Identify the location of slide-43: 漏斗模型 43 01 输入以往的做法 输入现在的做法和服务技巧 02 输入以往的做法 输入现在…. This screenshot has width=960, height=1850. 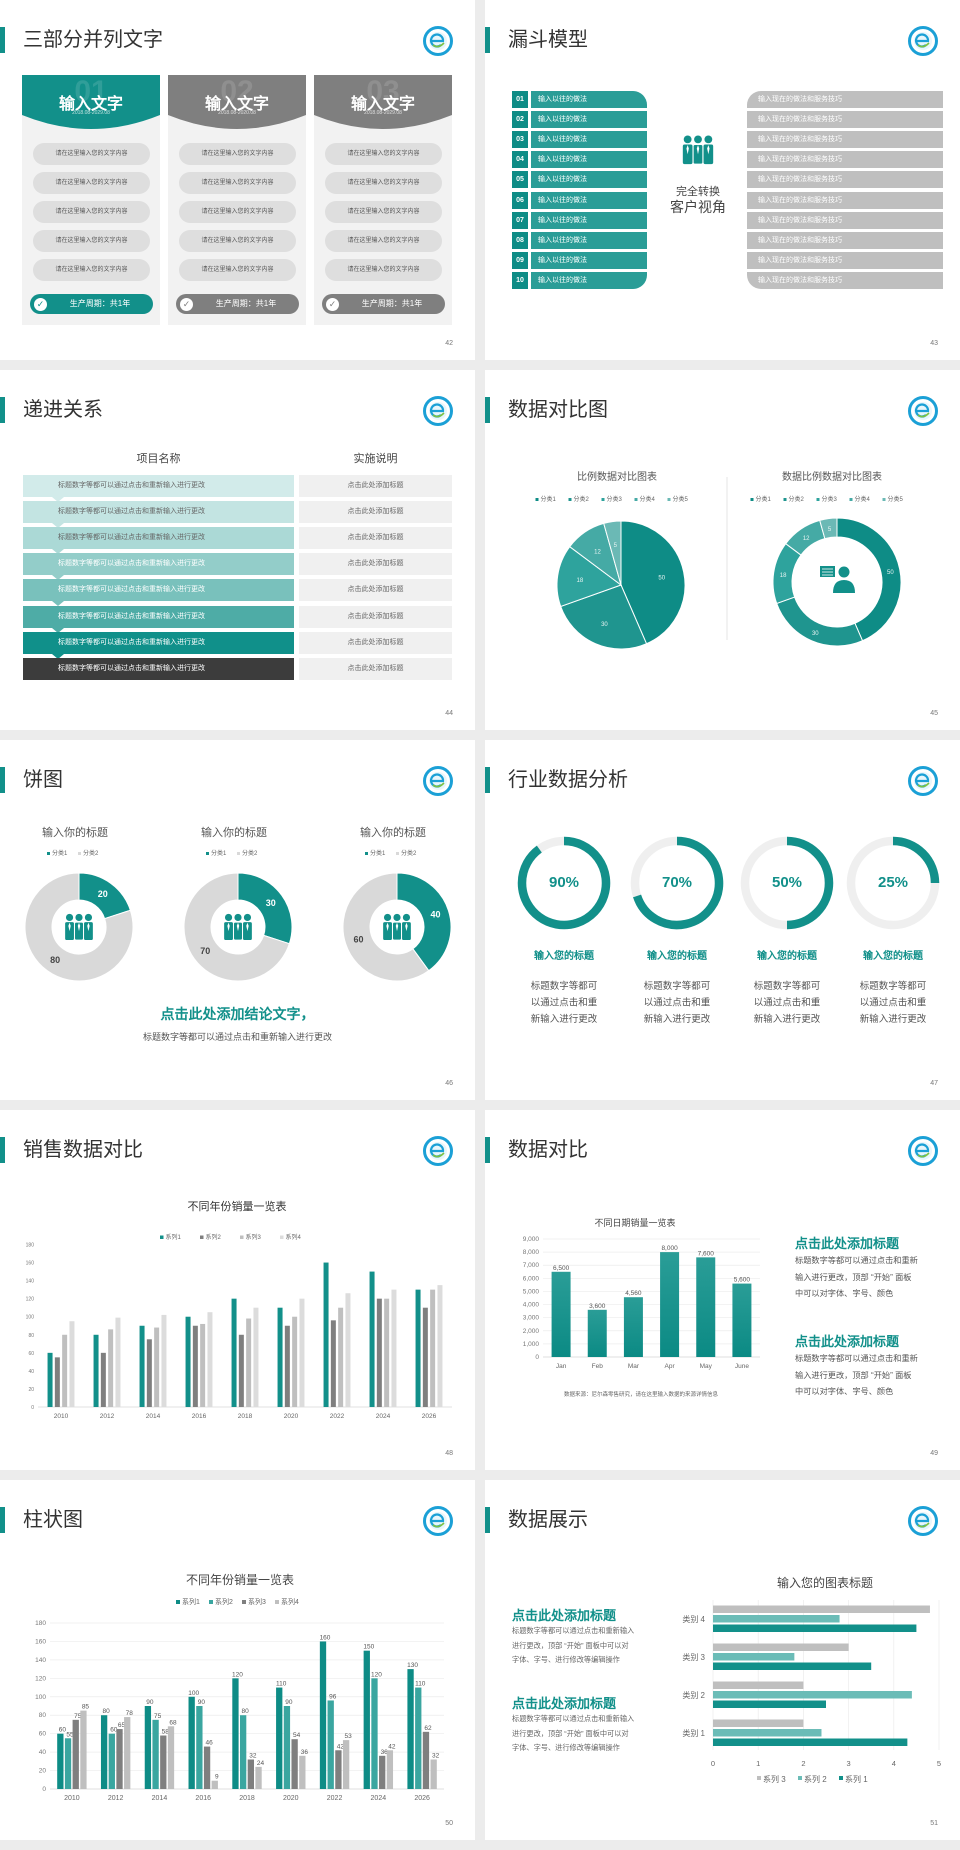
(722, 180).